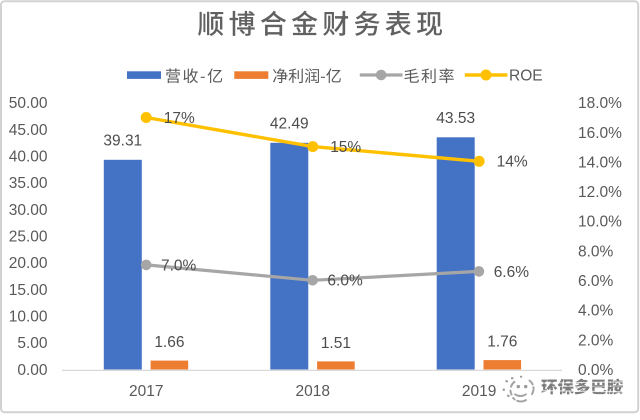 The image size is (640, 420). What do you see at coordinates (596, 311) in the screenshot?
I see `svg-text: 4.0%` at bounding box center [596, 311].